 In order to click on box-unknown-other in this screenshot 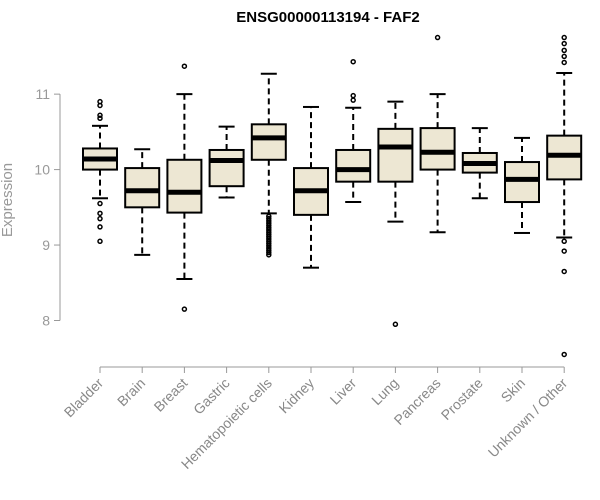, I will do `click(564, 196)`.